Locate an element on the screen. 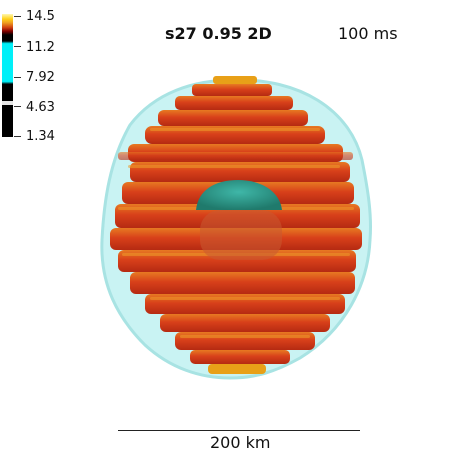 The height and width of the screenshot is (454, 459). scale-bar-label: 200 km is located at coordinates (240, 442).